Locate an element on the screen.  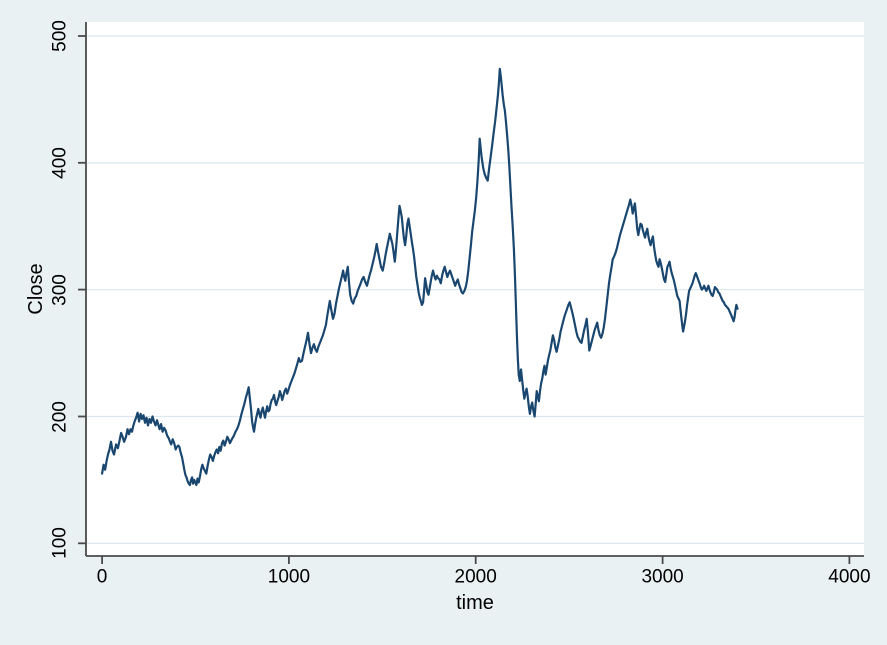
y-axis-title: Close is located at coordinates (36, 289).